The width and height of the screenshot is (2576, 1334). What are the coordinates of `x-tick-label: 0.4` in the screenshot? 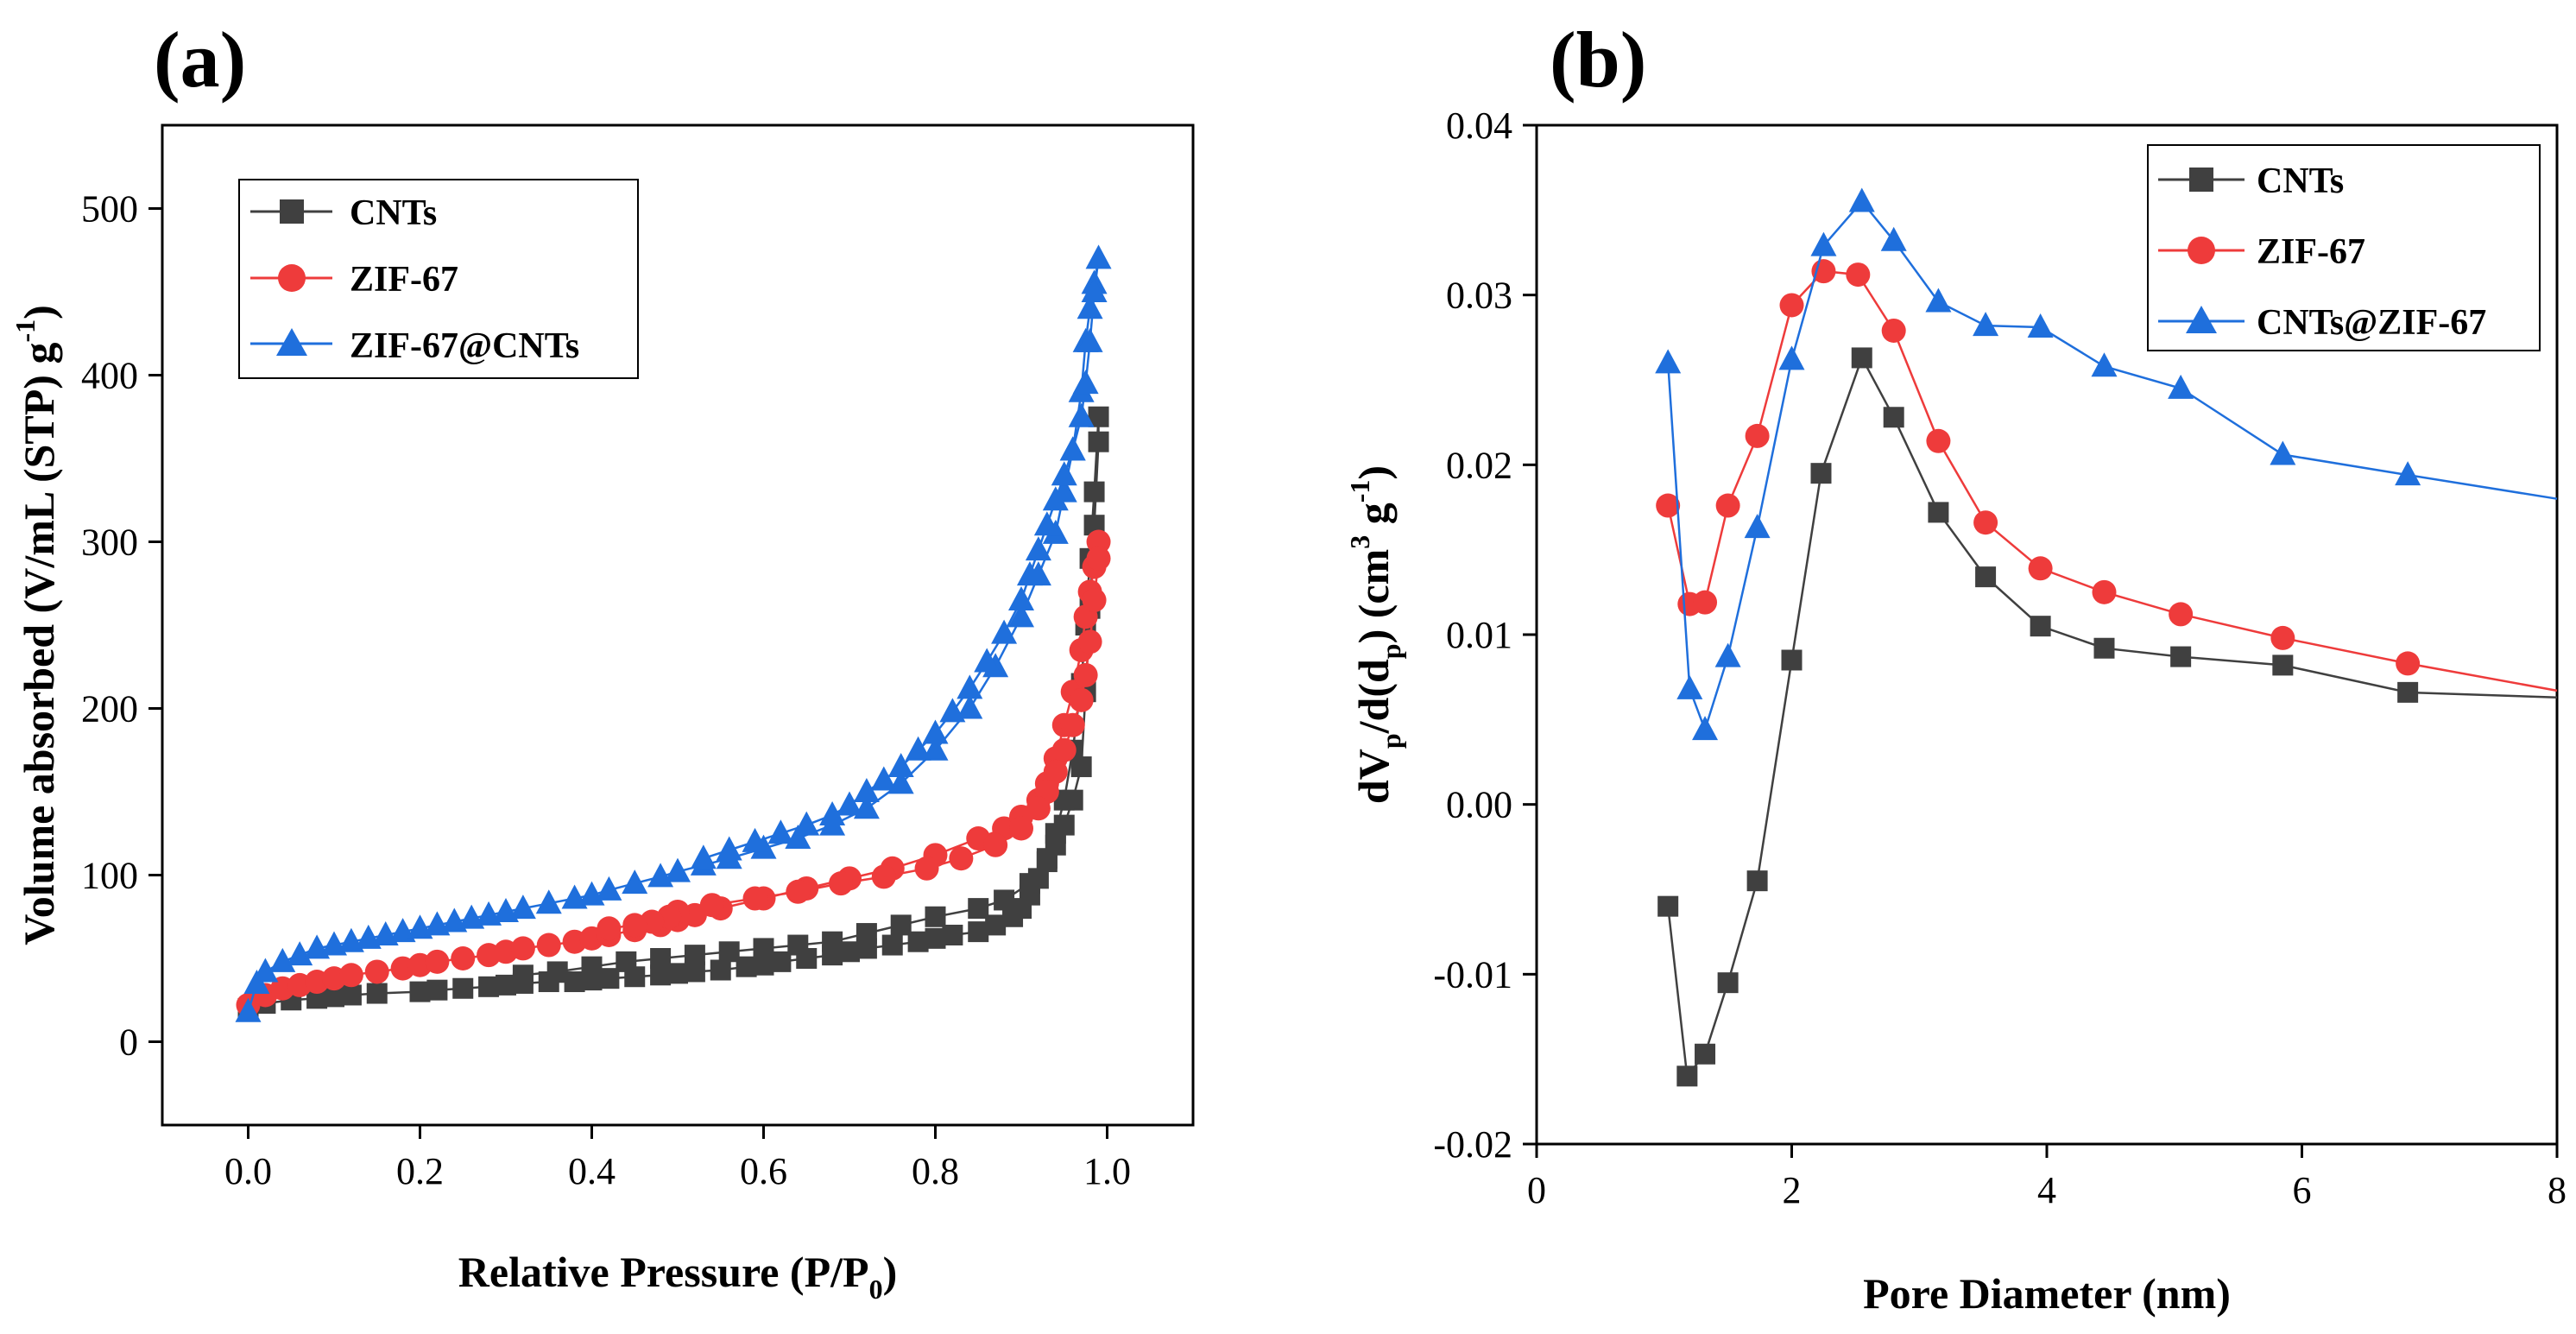 It's located at (592, 1171).